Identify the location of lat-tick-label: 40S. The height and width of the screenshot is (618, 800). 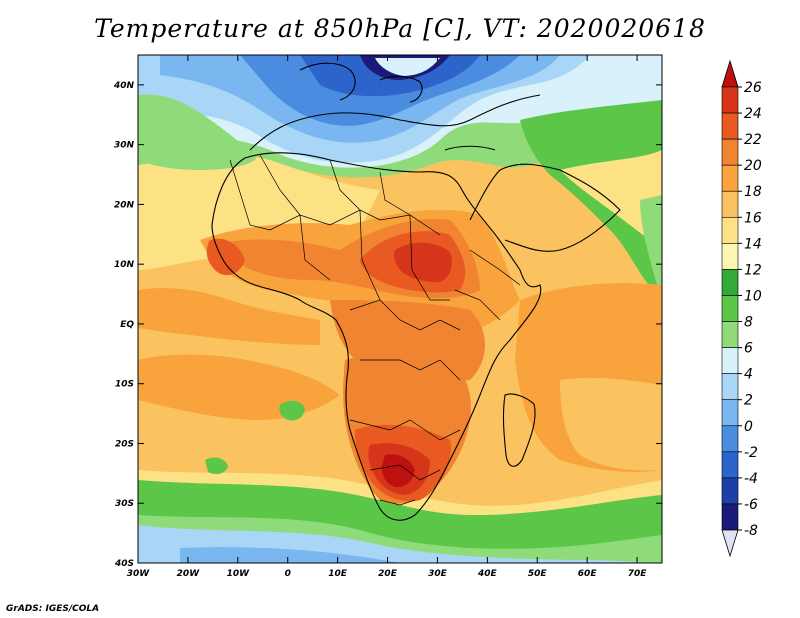
(124, 564).